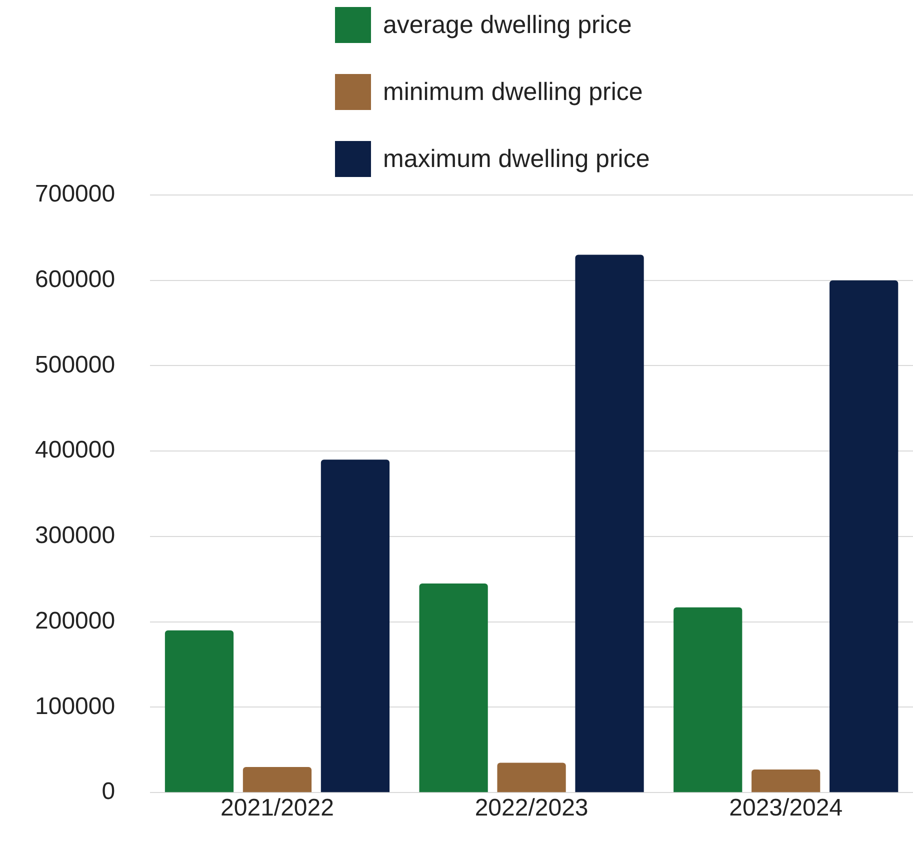 Image resolution: width=913 pixels, height=842 pixels. Describe the element at coordinates (75, 279) in the screenshot. I see `y-tick-label: 600000` at that location.